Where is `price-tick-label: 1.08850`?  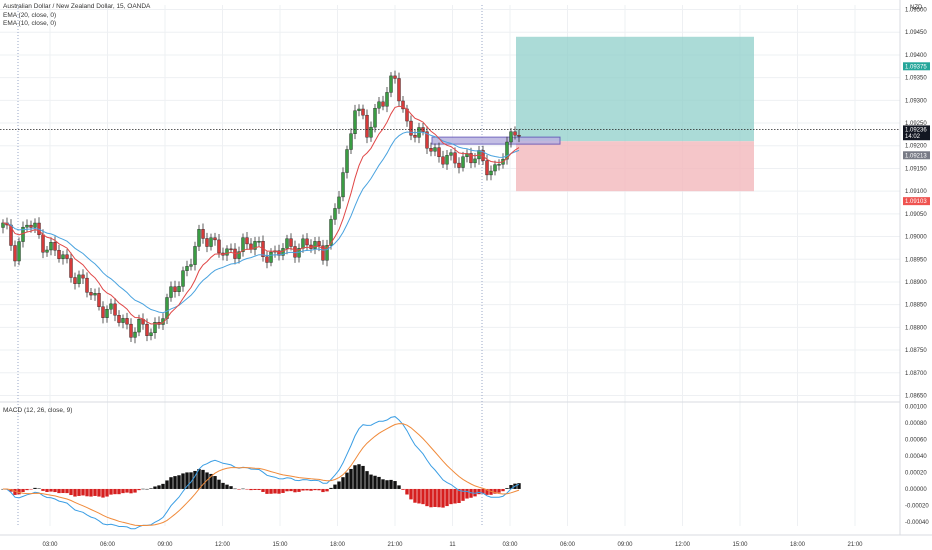 price-tick-label: 1.08850 is located at coordinates (916, 306).